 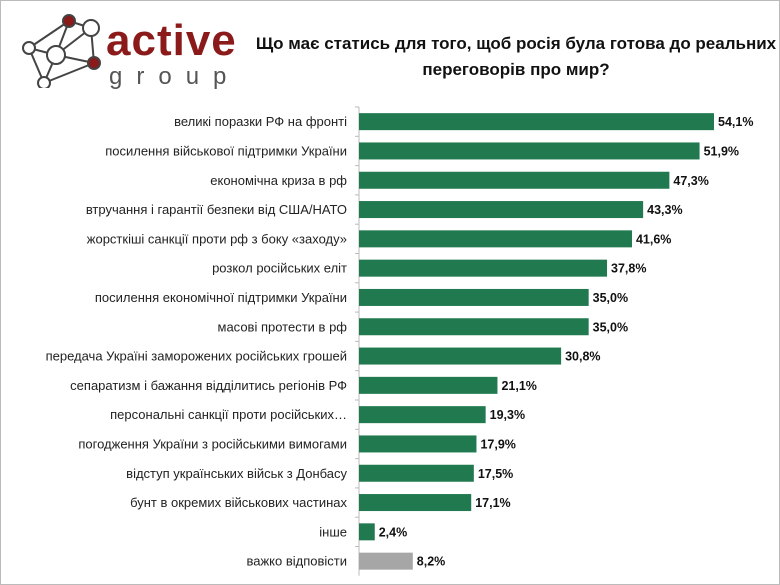 What do you see at coordinates (221, 297) in the screenshot?
I see `category-label: посилення економічної підтримки України` at bounding box center [221, 297].